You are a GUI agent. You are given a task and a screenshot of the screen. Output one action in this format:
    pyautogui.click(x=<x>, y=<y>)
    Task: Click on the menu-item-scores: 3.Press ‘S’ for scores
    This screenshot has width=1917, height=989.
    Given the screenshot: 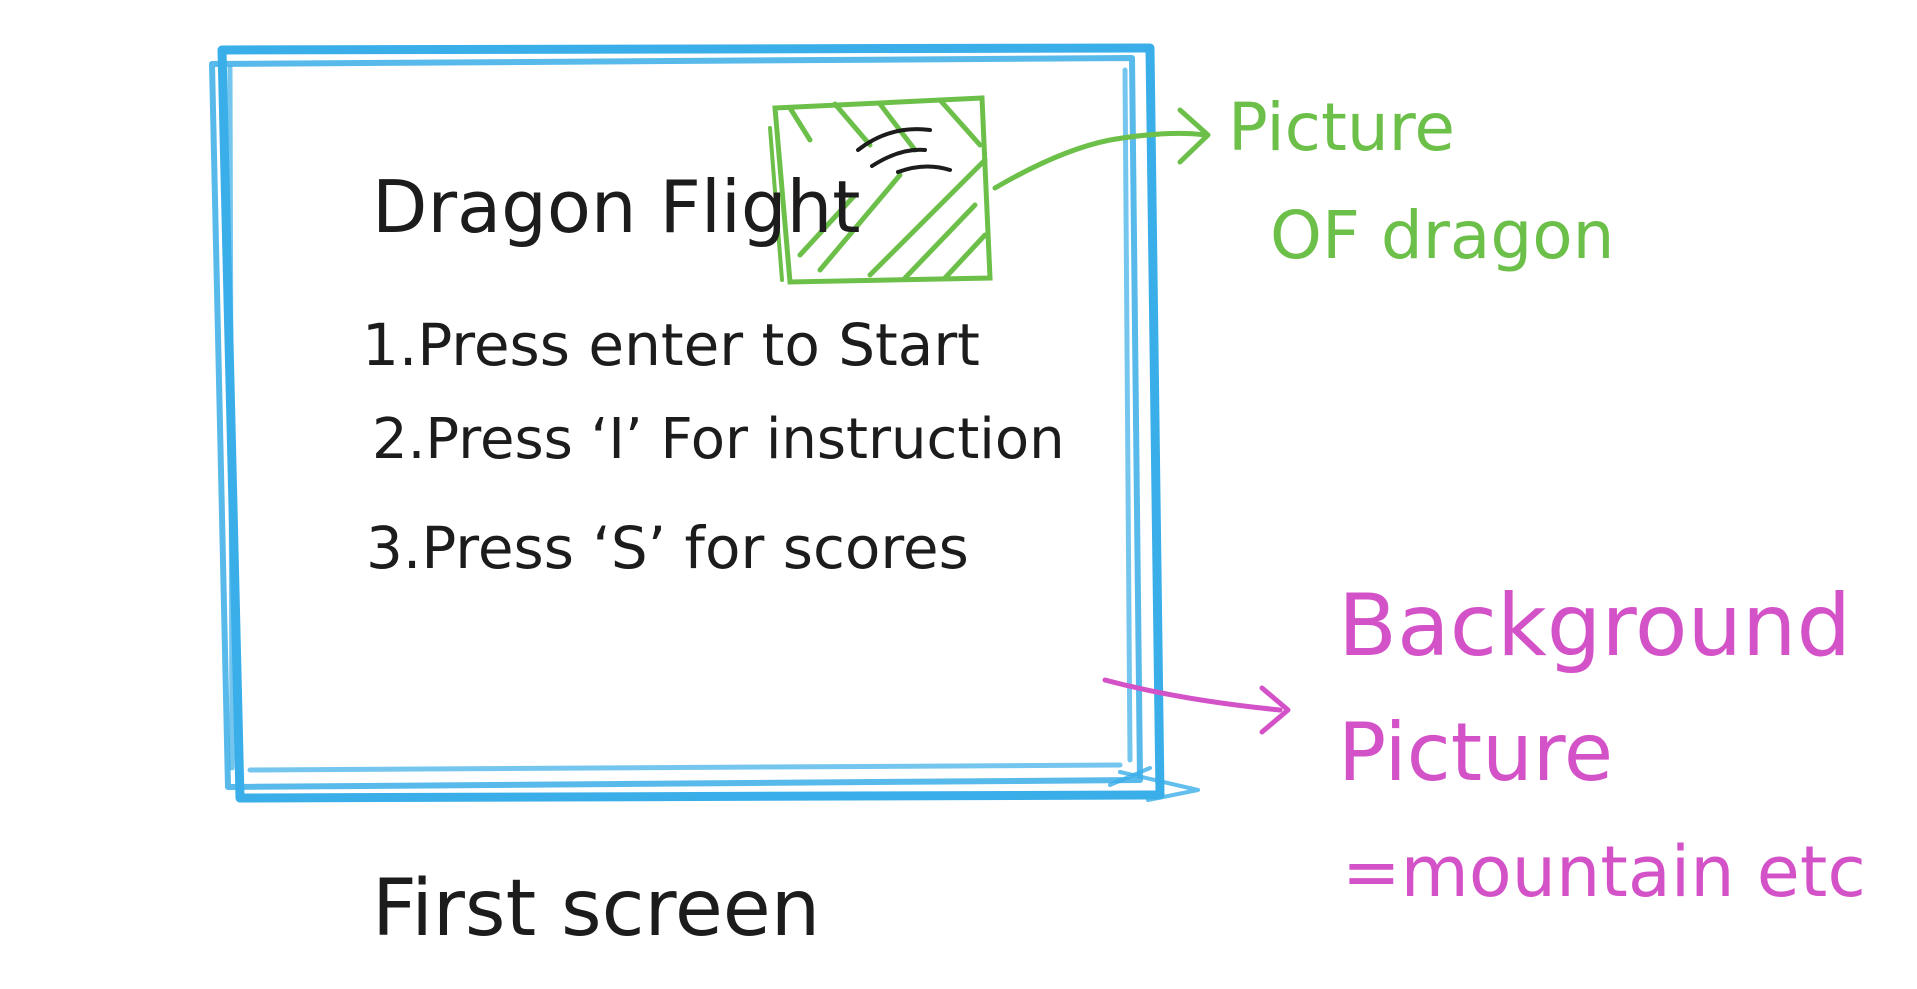 What is the action you would take?
    pyautogui.click(x=667, y=548)
    